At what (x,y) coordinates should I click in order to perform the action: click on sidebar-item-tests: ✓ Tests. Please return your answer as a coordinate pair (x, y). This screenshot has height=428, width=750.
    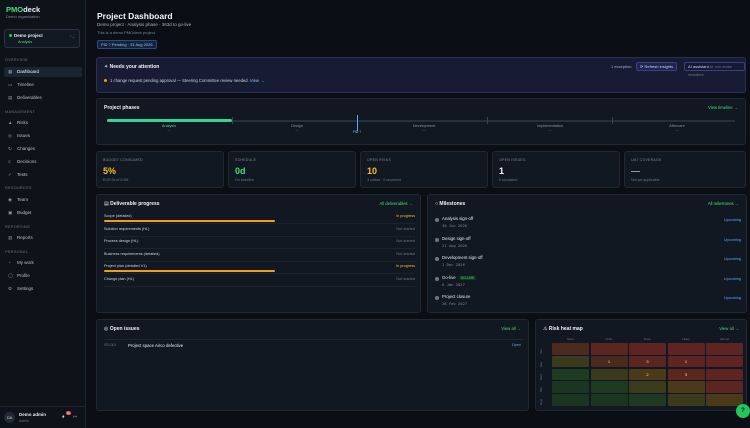
    Looking at the image, I should click on (43, 175).